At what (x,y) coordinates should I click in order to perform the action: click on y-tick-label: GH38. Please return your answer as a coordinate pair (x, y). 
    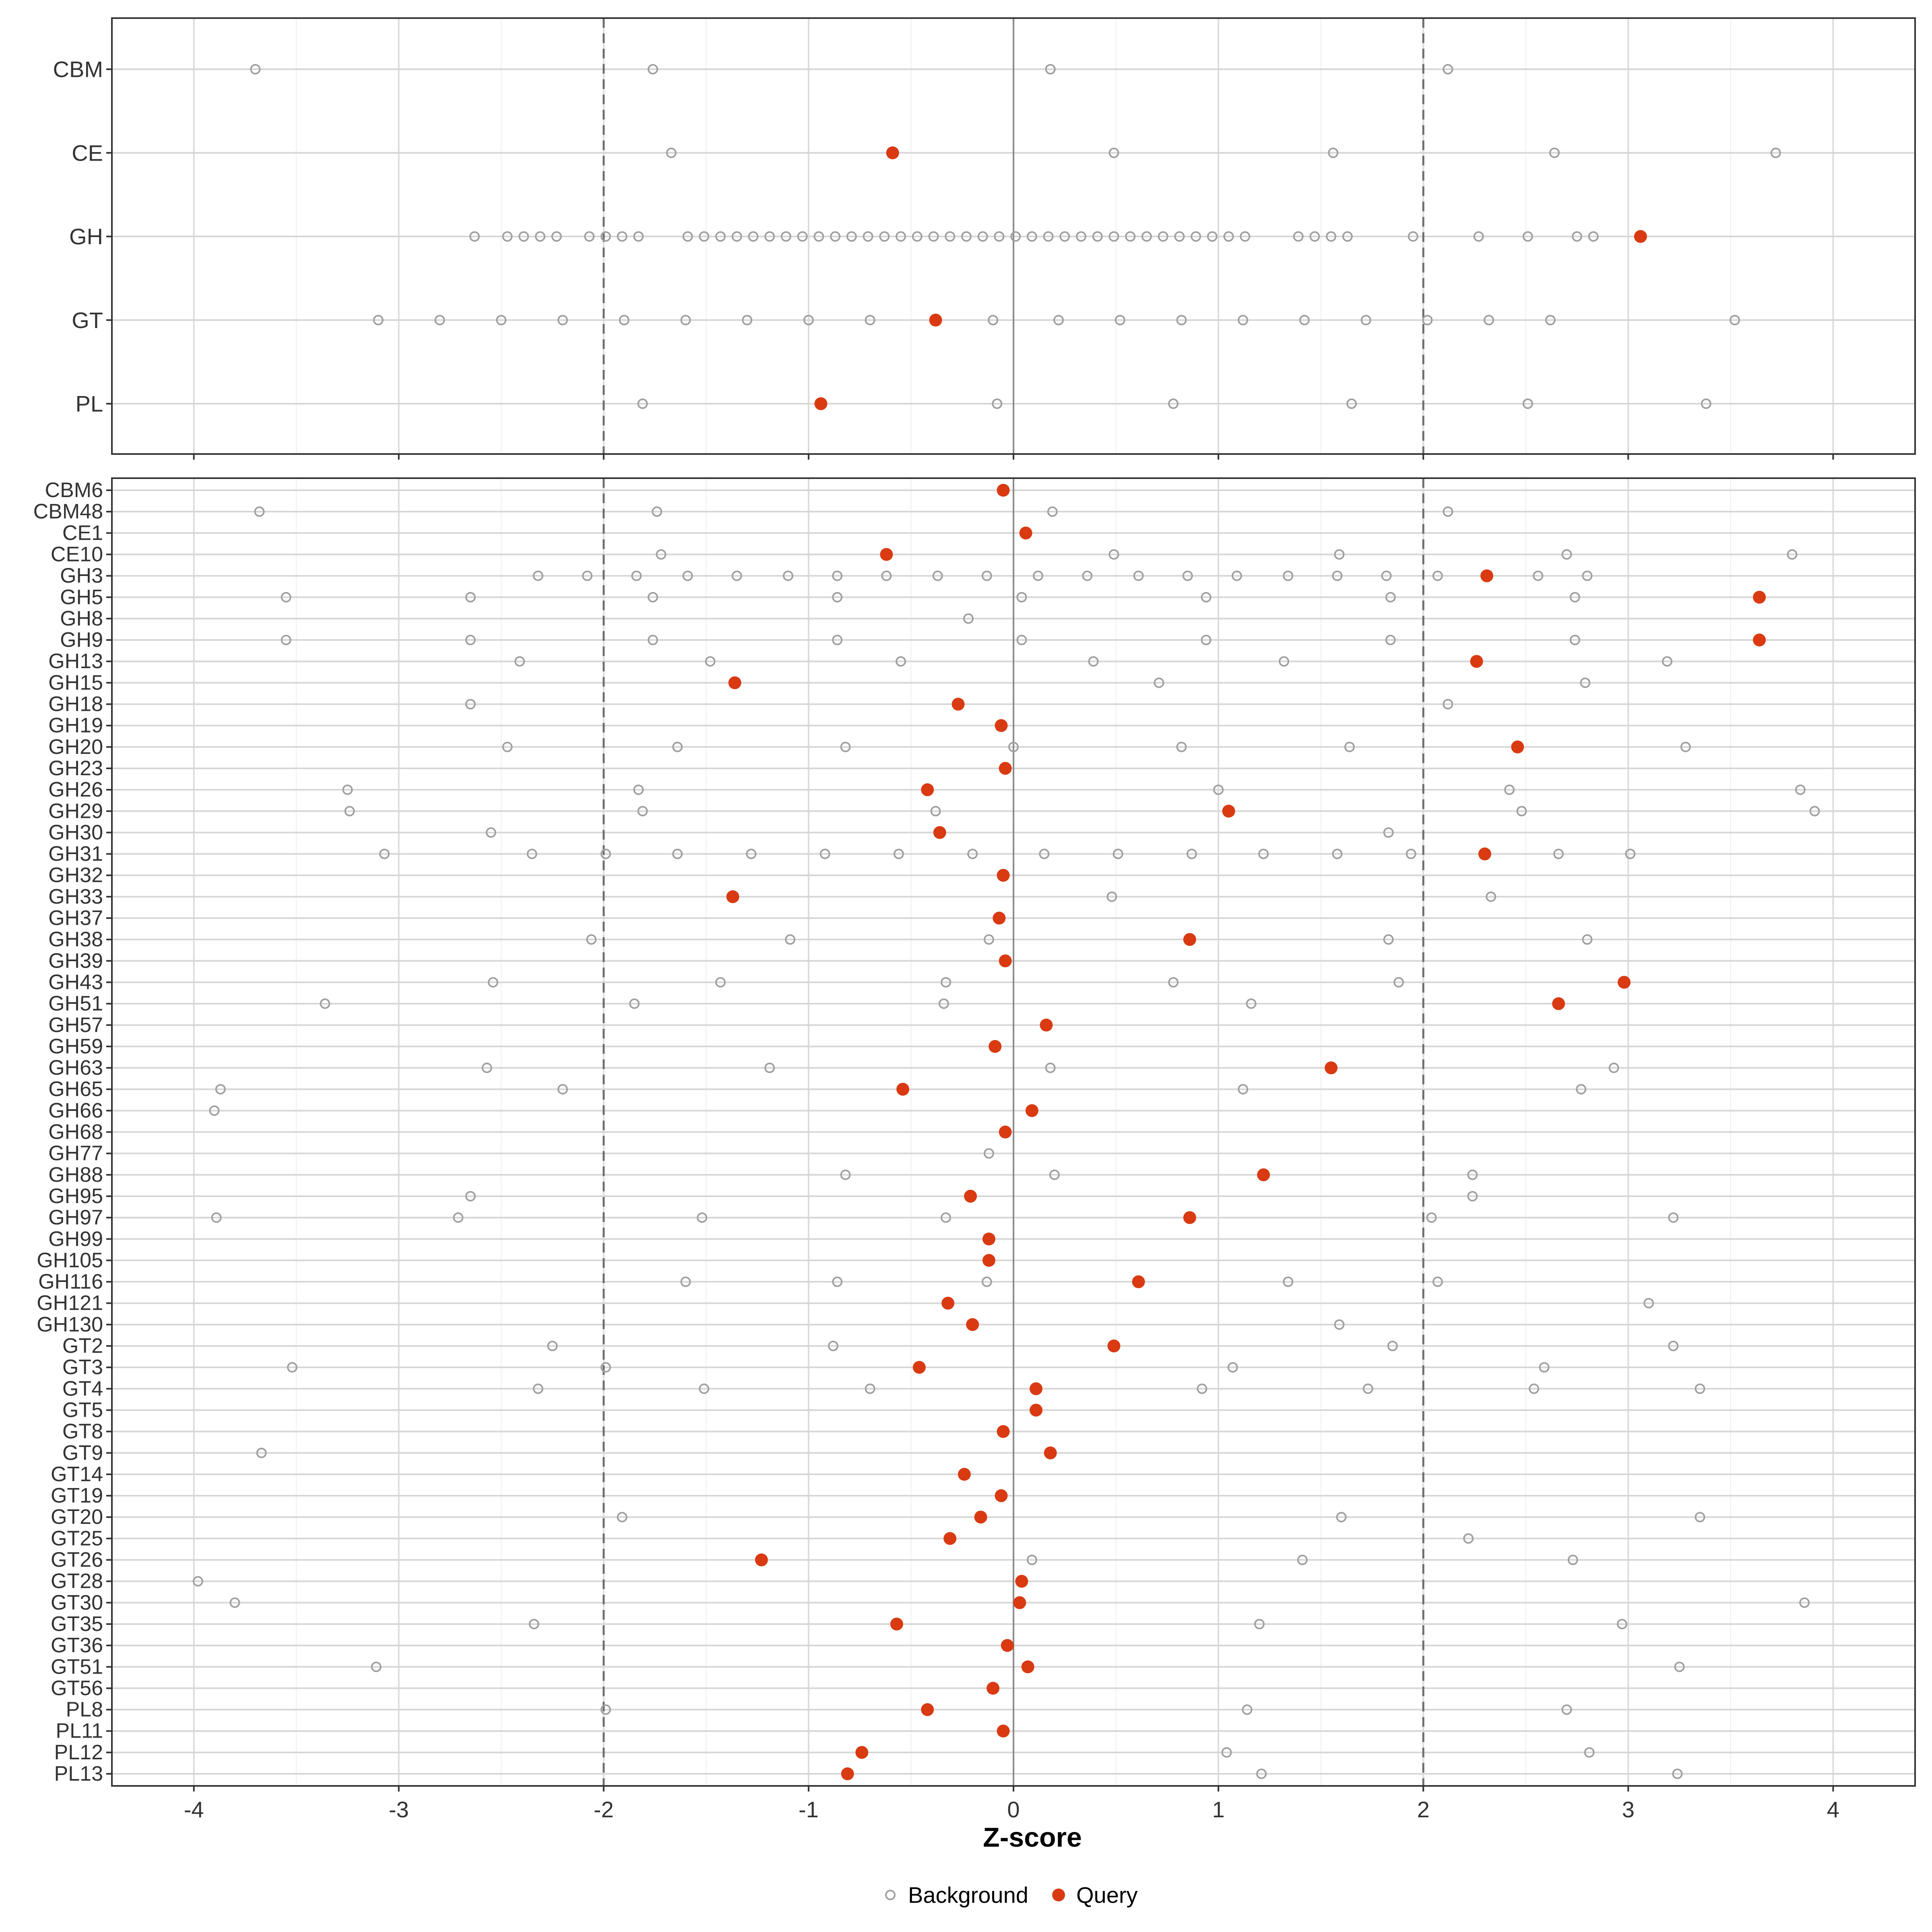
    Looking at the image, I should click on (75, 939).